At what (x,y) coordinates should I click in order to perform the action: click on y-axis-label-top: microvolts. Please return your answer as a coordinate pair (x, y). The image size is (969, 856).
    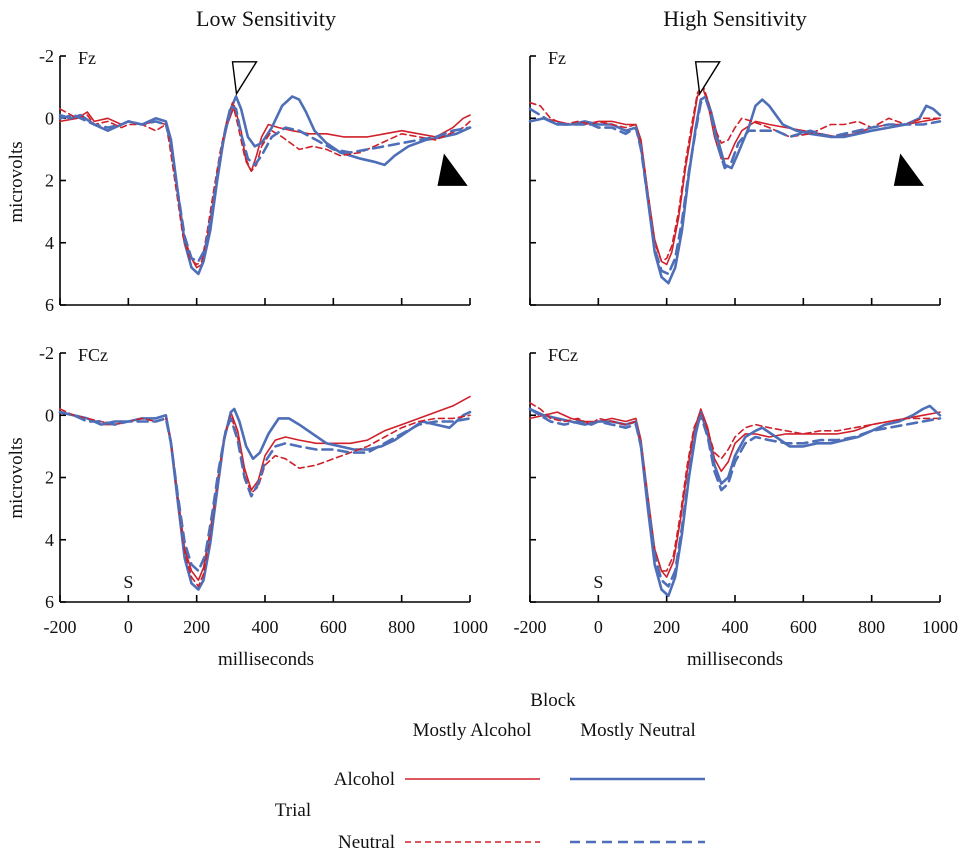
    Looking at the image, I should click on (16, 181).